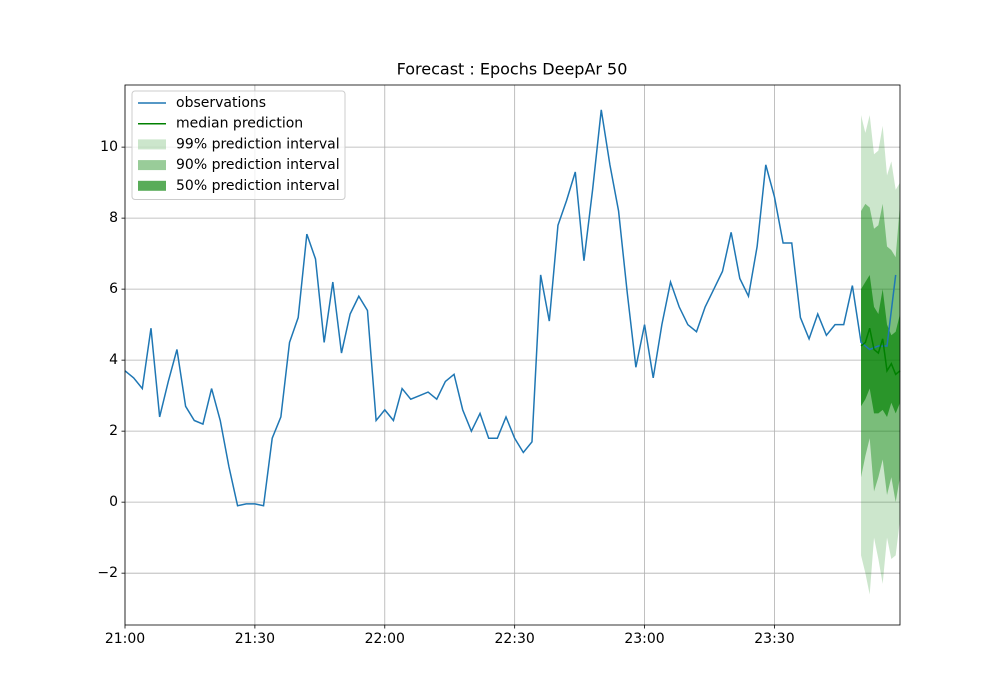  Describe the element at coordinates (239, 124) in the screenshot. I see `legend-label: median prediction` at that location.